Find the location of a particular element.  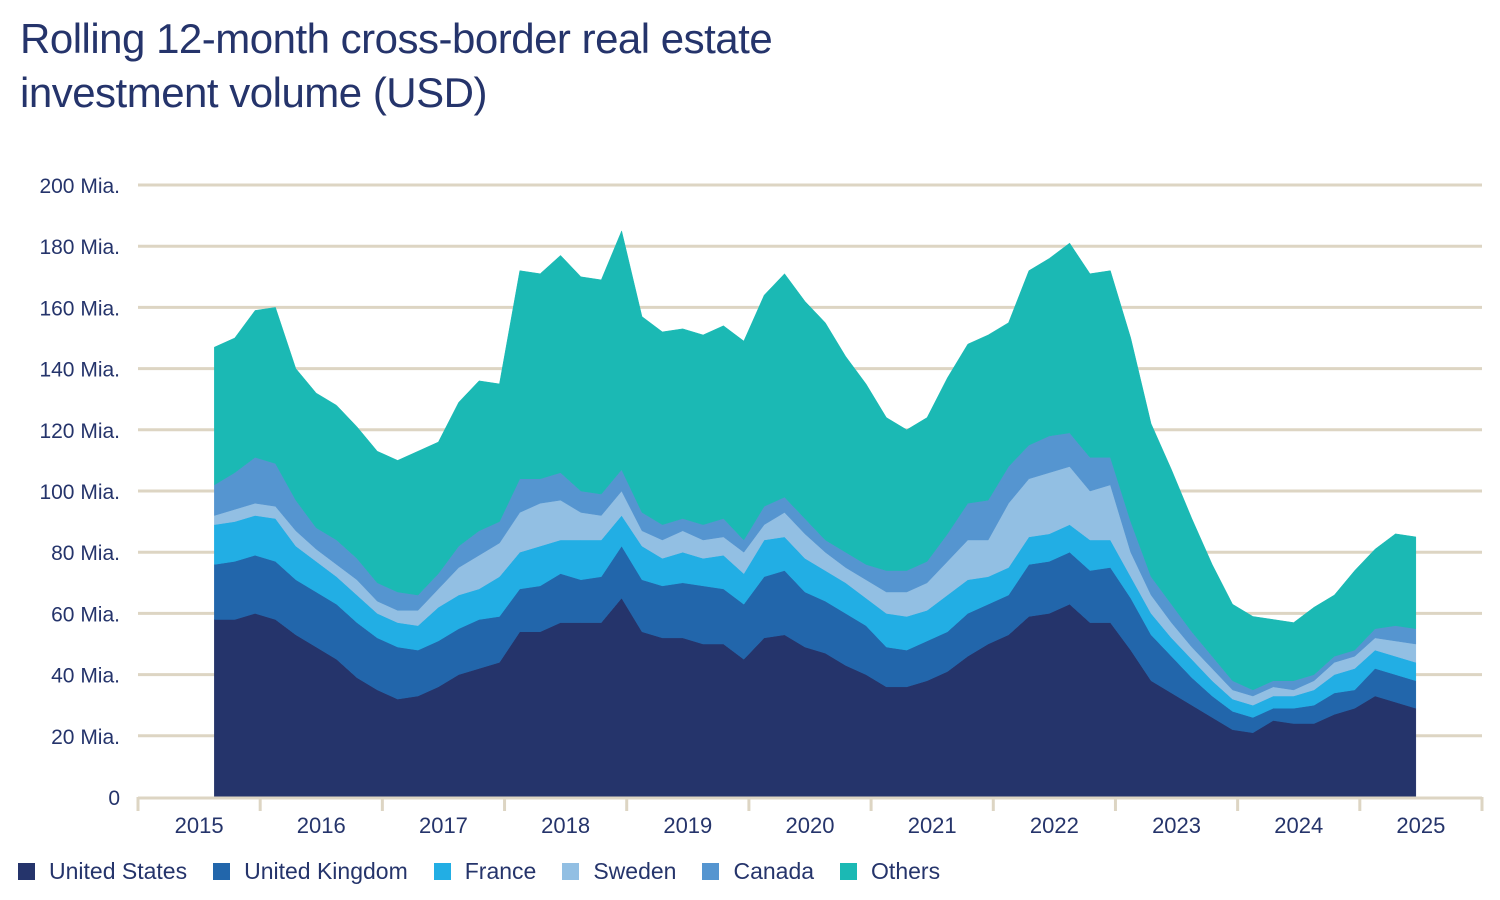

legend-item: Sweden is located at coordinates (619, 871).